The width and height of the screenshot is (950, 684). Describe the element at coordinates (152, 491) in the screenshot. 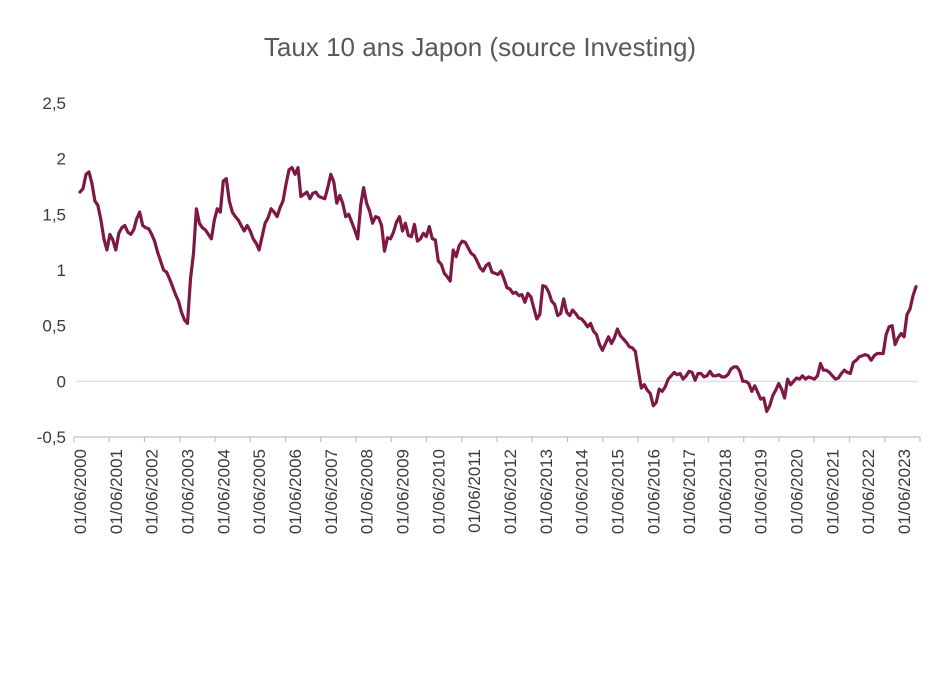

I see `x-axis-label: 01/06/2002` at that location.